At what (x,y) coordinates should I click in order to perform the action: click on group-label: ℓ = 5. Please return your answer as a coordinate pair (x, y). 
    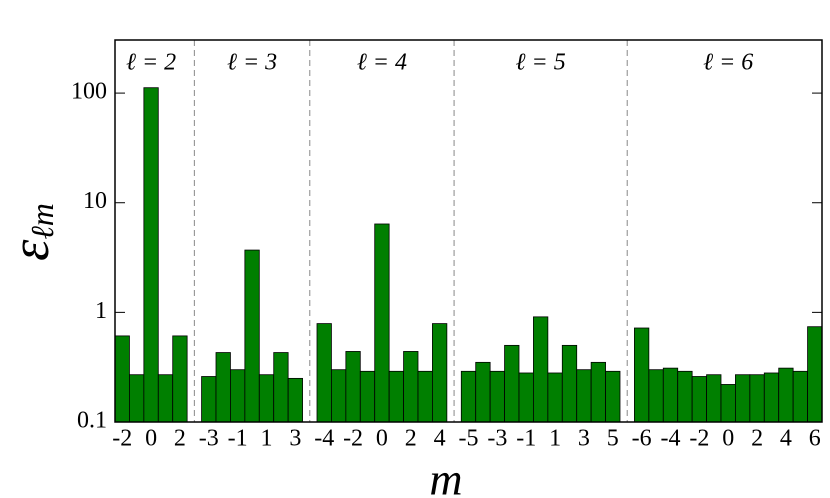
    Looking at the image, I should click on (541, 63).